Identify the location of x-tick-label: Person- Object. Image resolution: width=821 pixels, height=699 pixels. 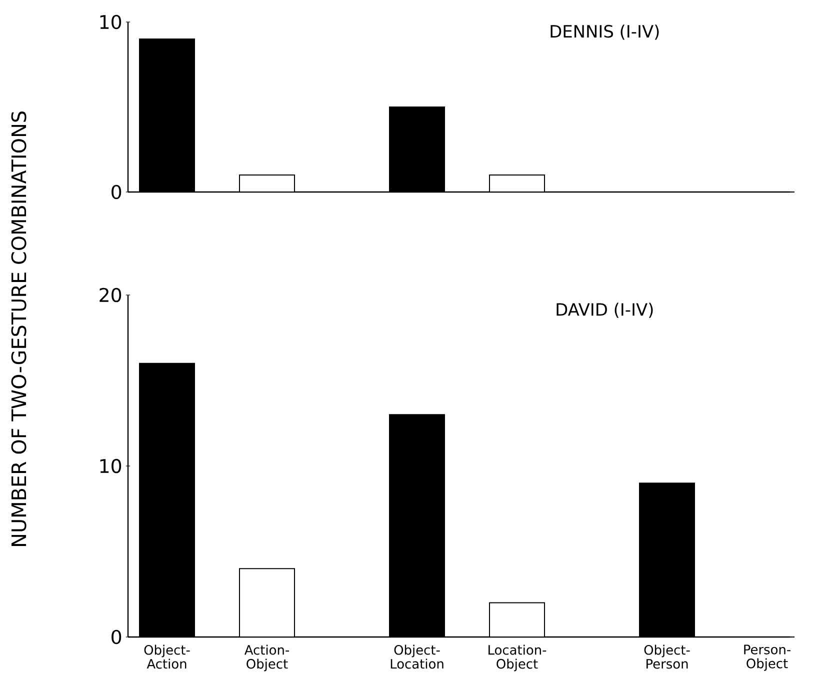
(767, 657).